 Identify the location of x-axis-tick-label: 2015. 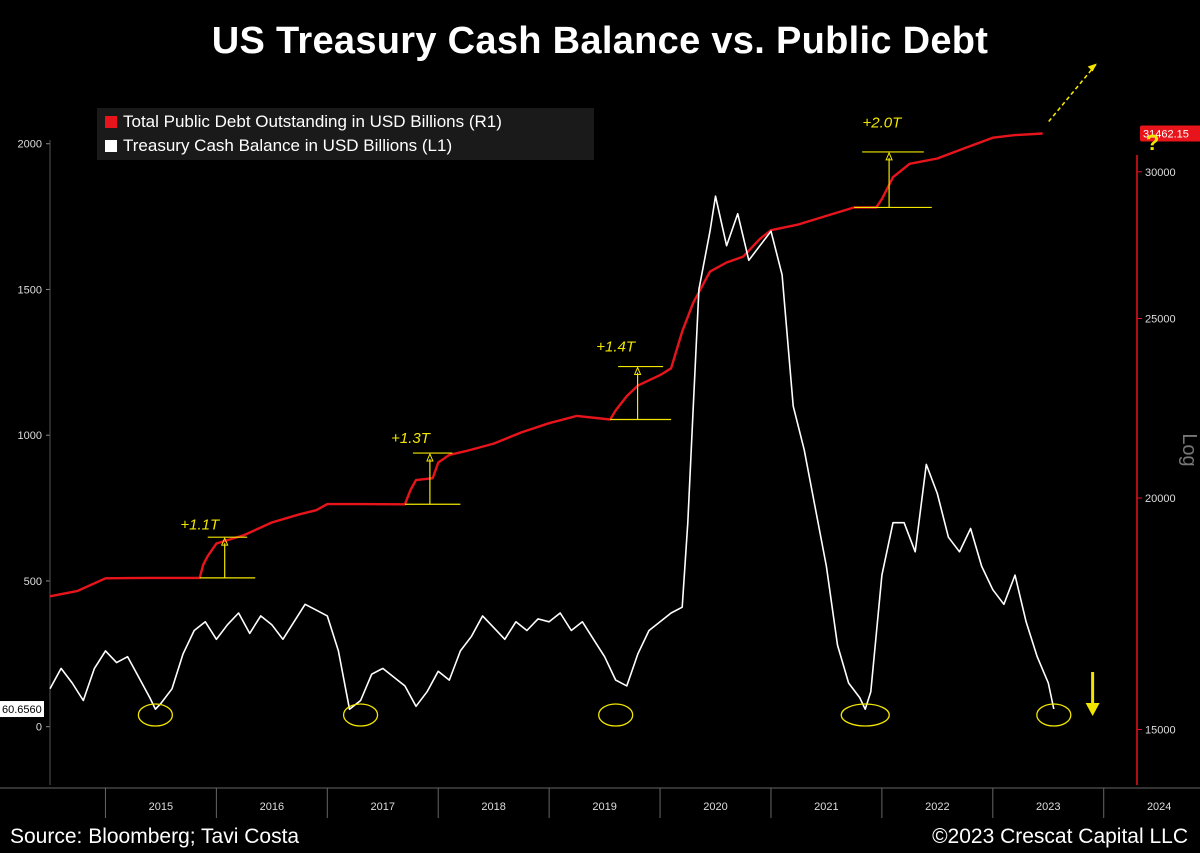
(161, 807).